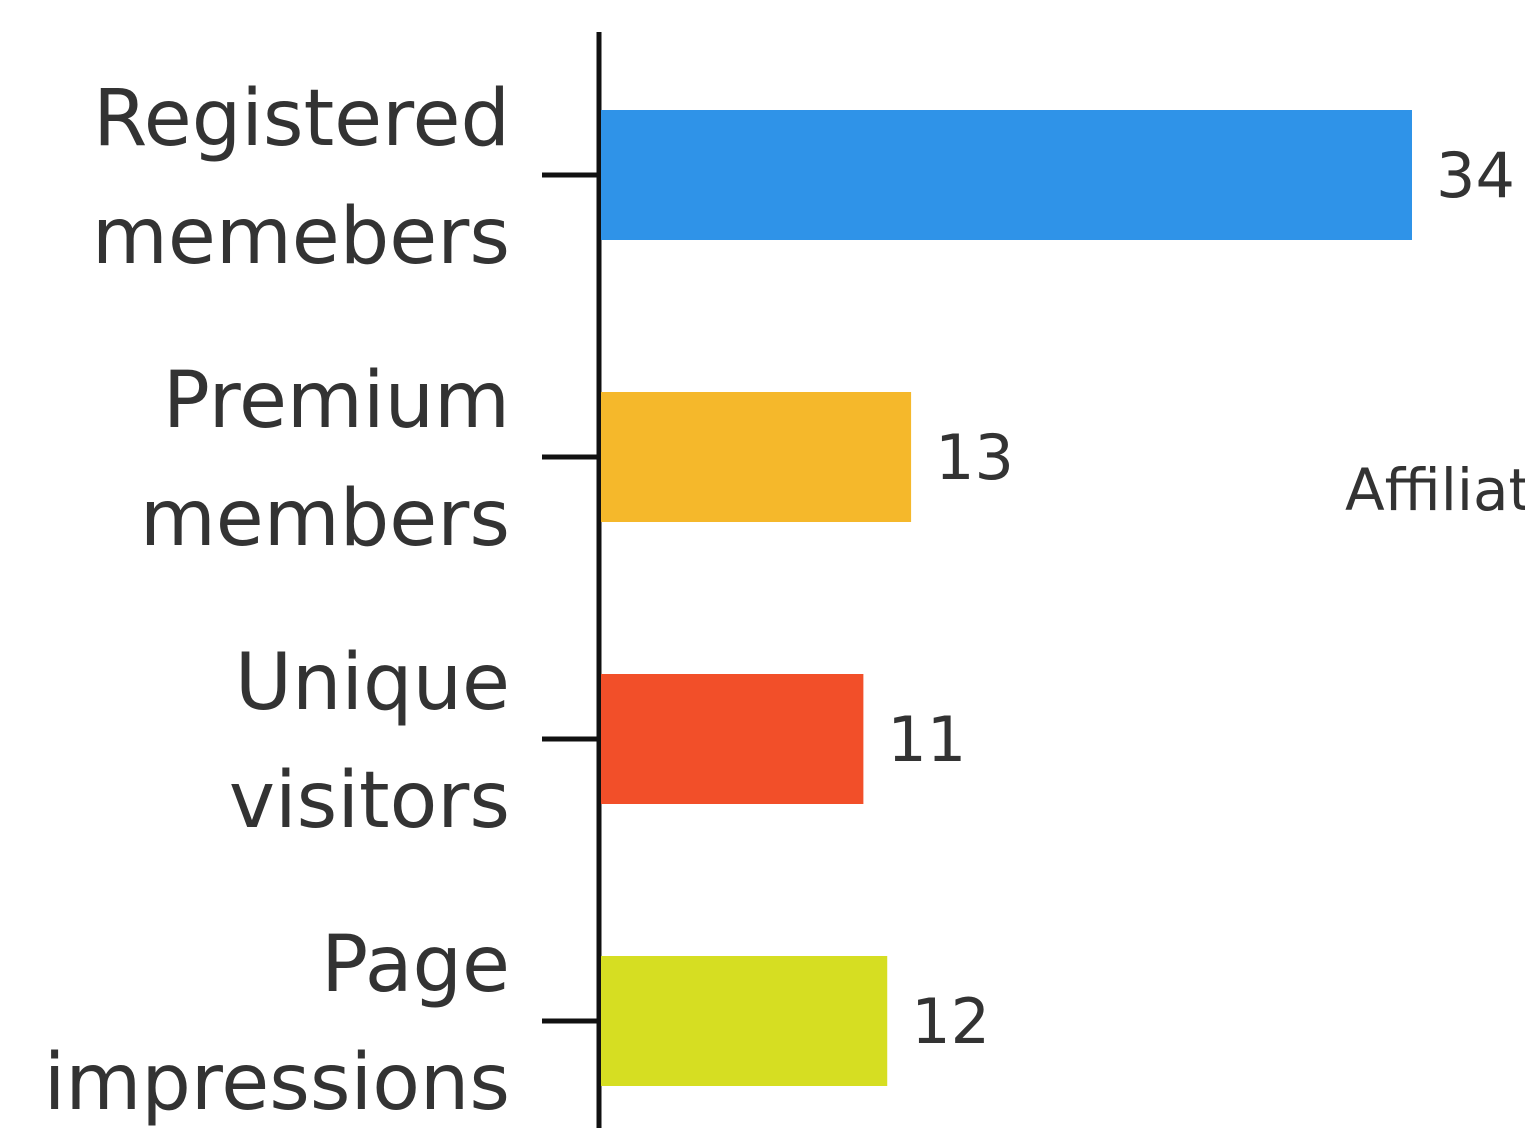 This screenshot has height=1128, width=1525. Describe the element at coordinates (301, 237) in the screenshot. I see `category-label: memebers` at that location.